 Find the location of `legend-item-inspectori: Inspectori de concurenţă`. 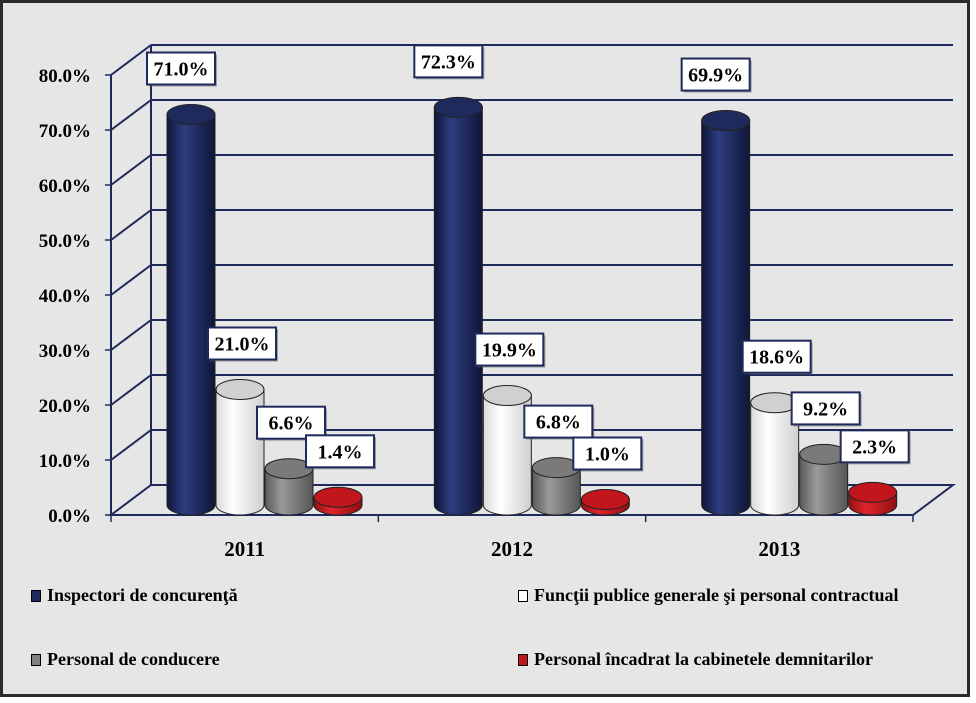

legend-item-inspectori: Inspectori de concurenţă is located at coordinates (134, 595).